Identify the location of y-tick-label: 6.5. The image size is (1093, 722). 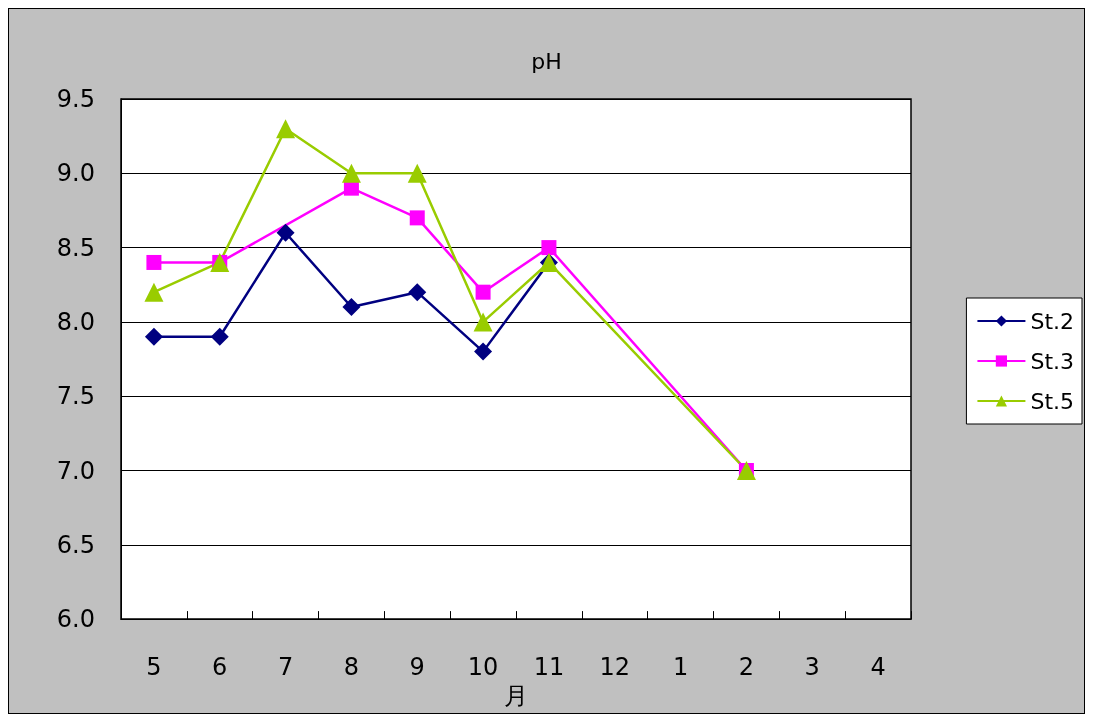
(75, 544).